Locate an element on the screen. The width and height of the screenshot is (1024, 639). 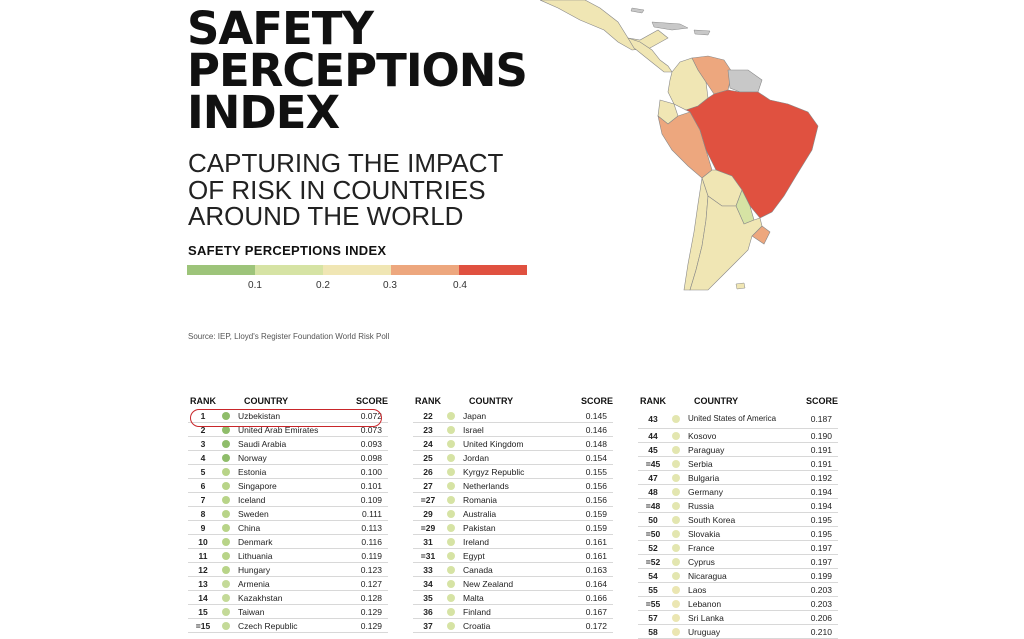
row-country: Taiwan is located at coordinates (251, 611).